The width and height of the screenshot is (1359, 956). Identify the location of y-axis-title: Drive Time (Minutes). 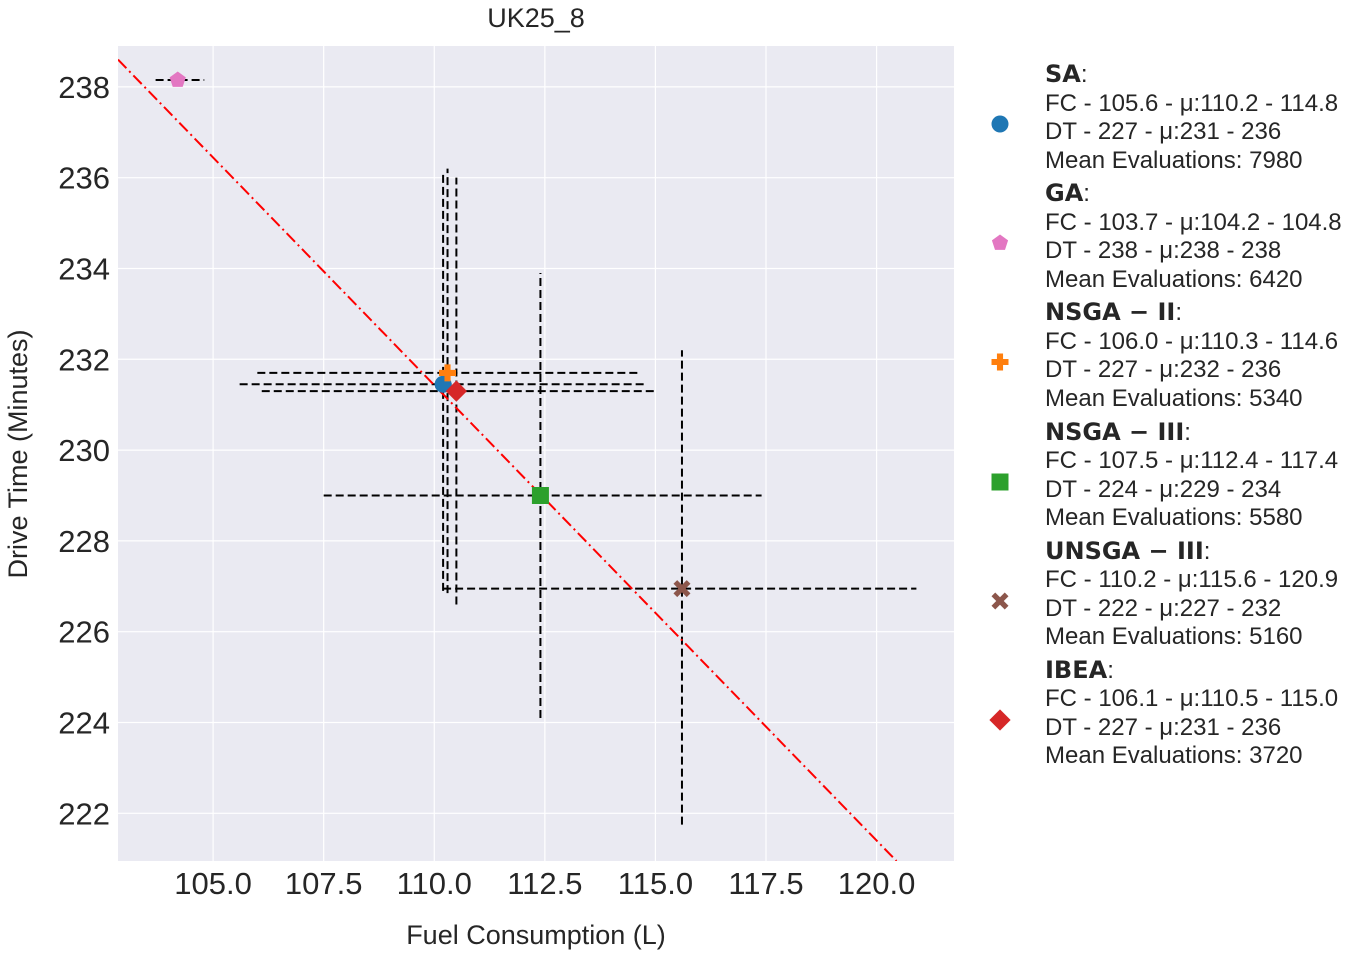
(18, 453).